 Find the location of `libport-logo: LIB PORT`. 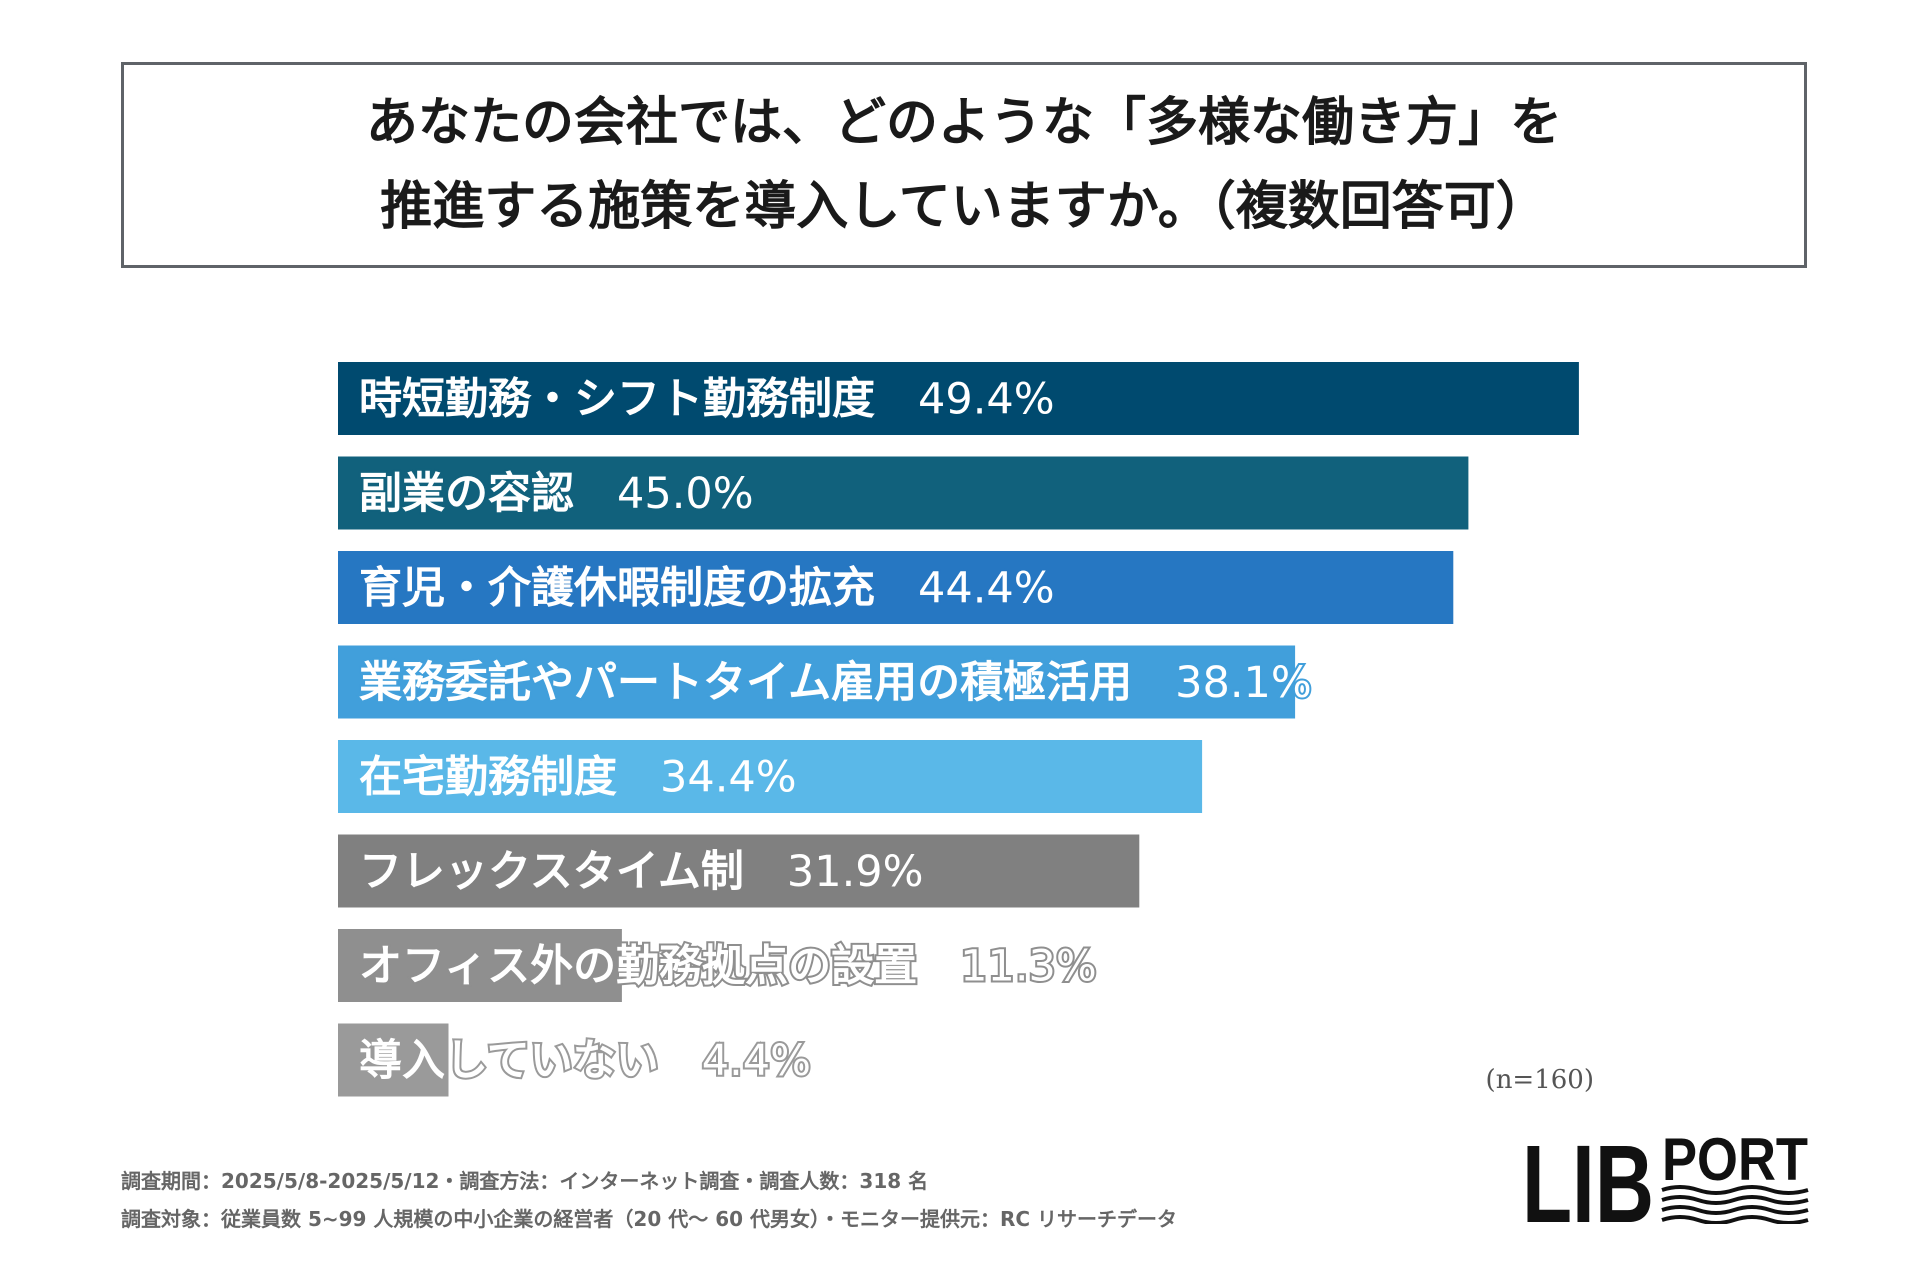

libport-logo: LIB PORT is located at coordinates (1665, 1176).